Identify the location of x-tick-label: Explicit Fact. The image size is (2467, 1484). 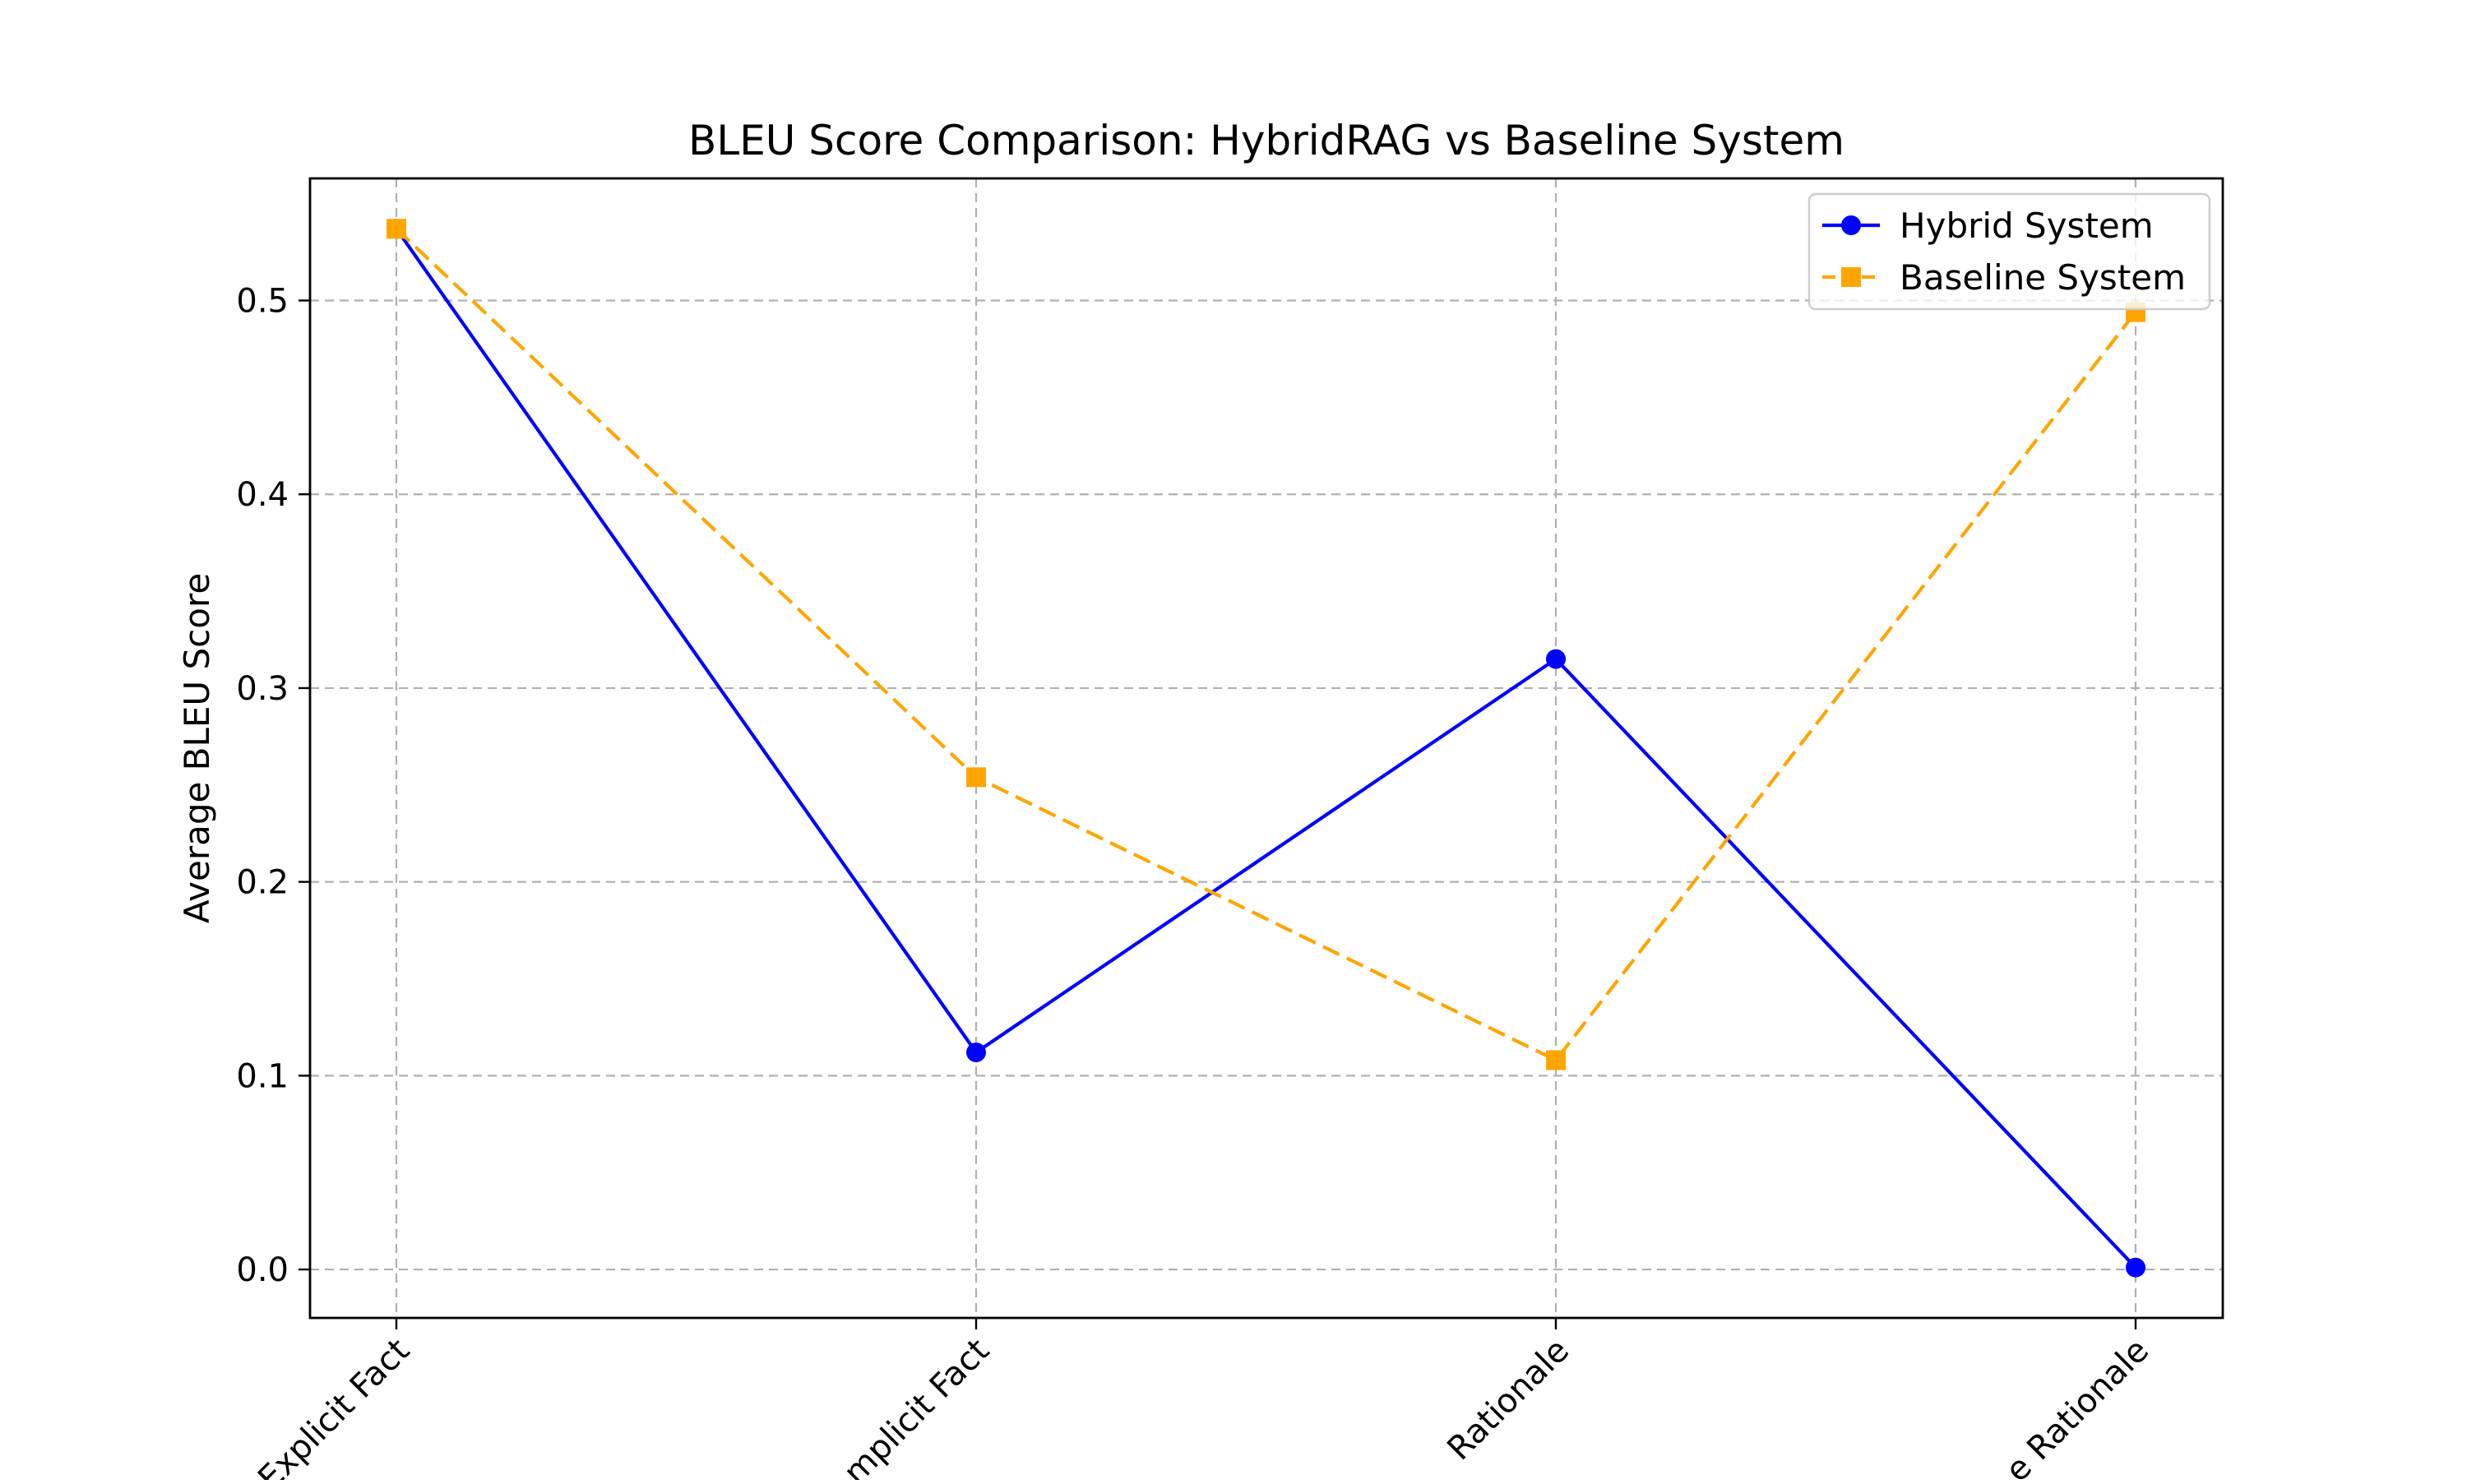
(334, 1406).